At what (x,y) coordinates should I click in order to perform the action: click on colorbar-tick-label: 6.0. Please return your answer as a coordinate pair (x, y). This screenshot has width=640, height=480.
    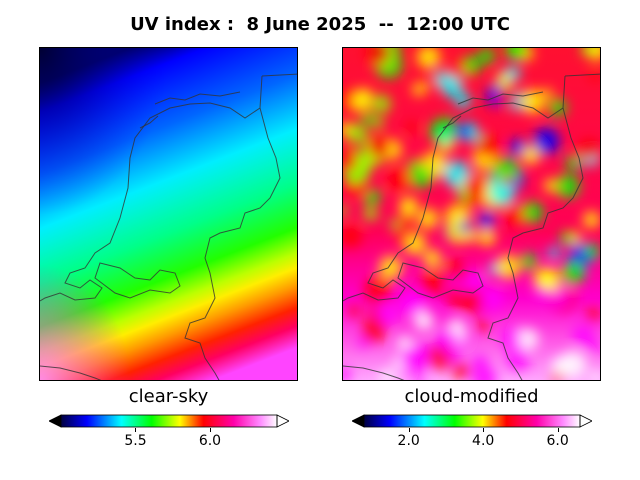
    Looking at the image, I should click on (557, 441).